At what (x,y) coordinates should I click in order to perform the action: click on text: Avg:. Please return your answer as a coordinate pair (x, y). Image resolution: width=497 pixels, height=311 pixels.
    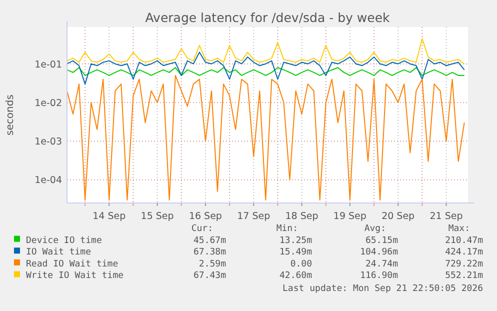
    Looking at the image, I should click on (375, 229).